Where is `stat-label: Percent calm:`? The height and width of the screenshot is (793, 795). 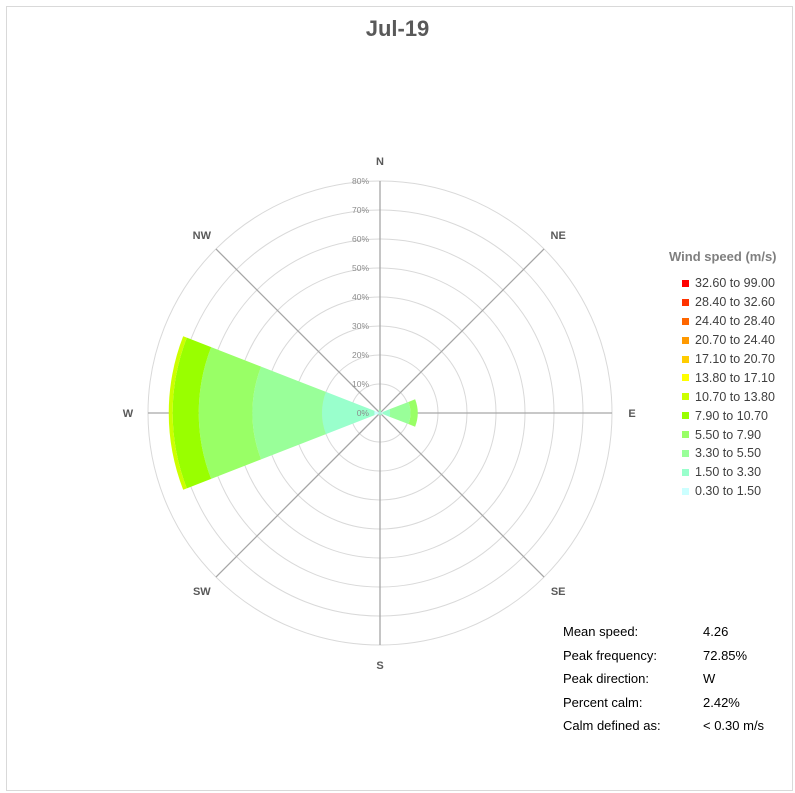 stat-label: Percent calm: is located at coordinates (603, 702).